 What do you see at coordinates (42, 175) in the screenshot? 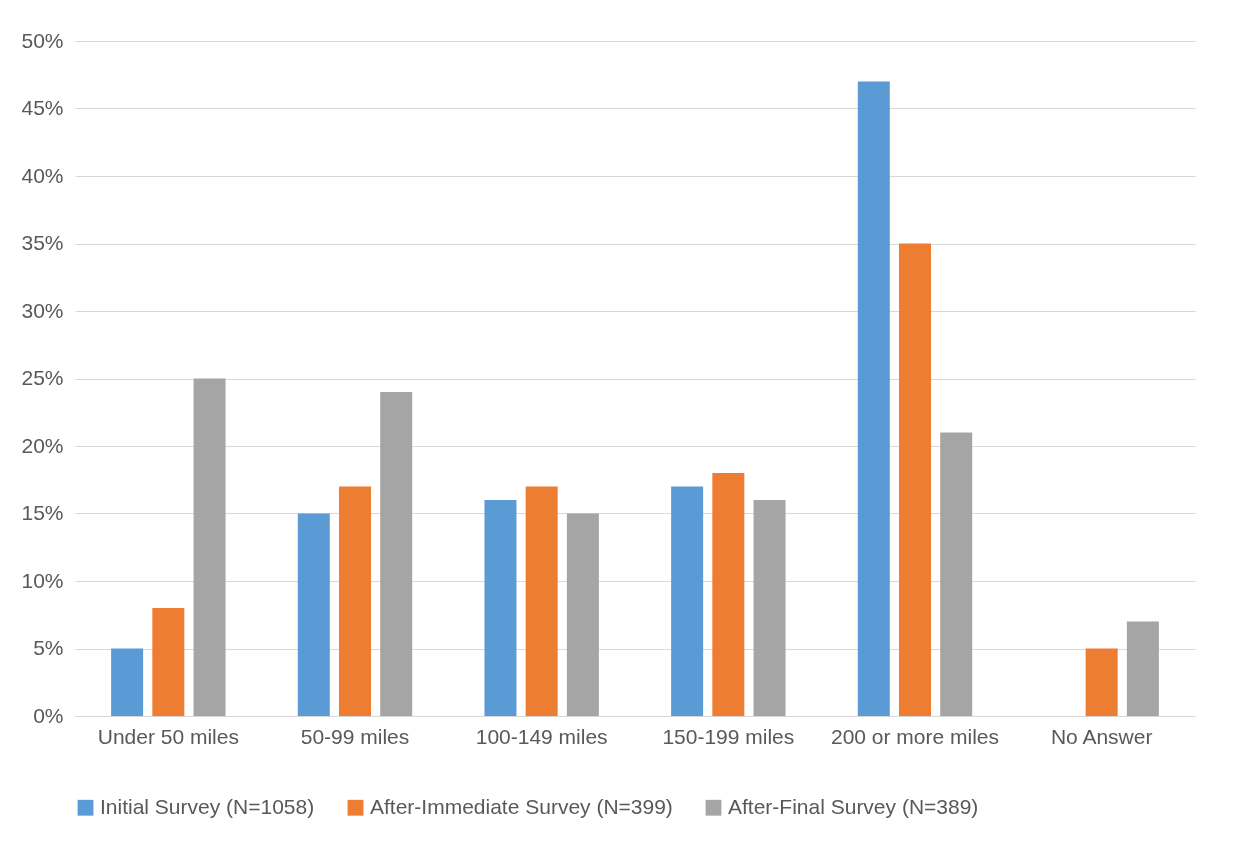
I see `y-tick-label: 40%` at bounding box center [42, 175].